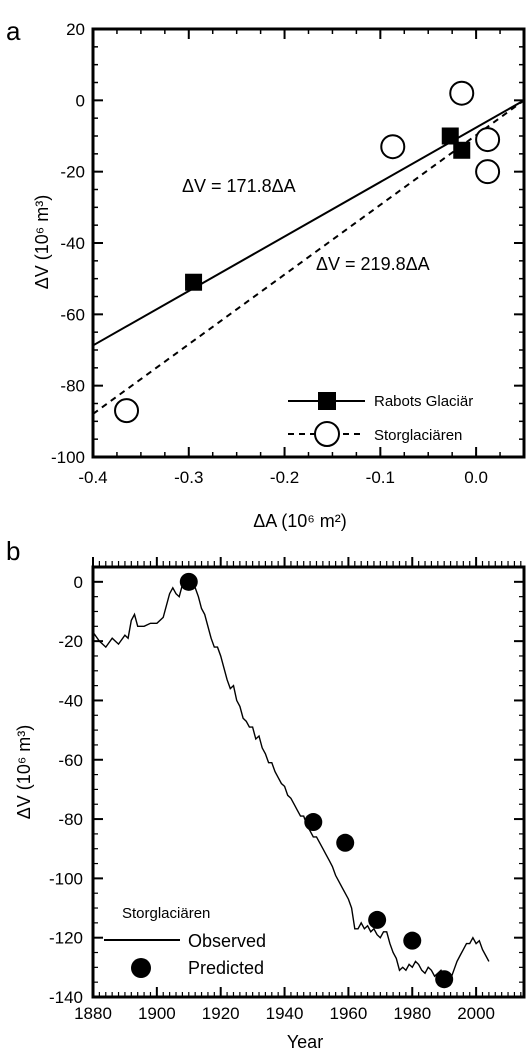  What do you see at coordinates (327, 401) in the screenshot?
I see `panel-a-legend-marker-rabots` at bounding box center [327, 401].